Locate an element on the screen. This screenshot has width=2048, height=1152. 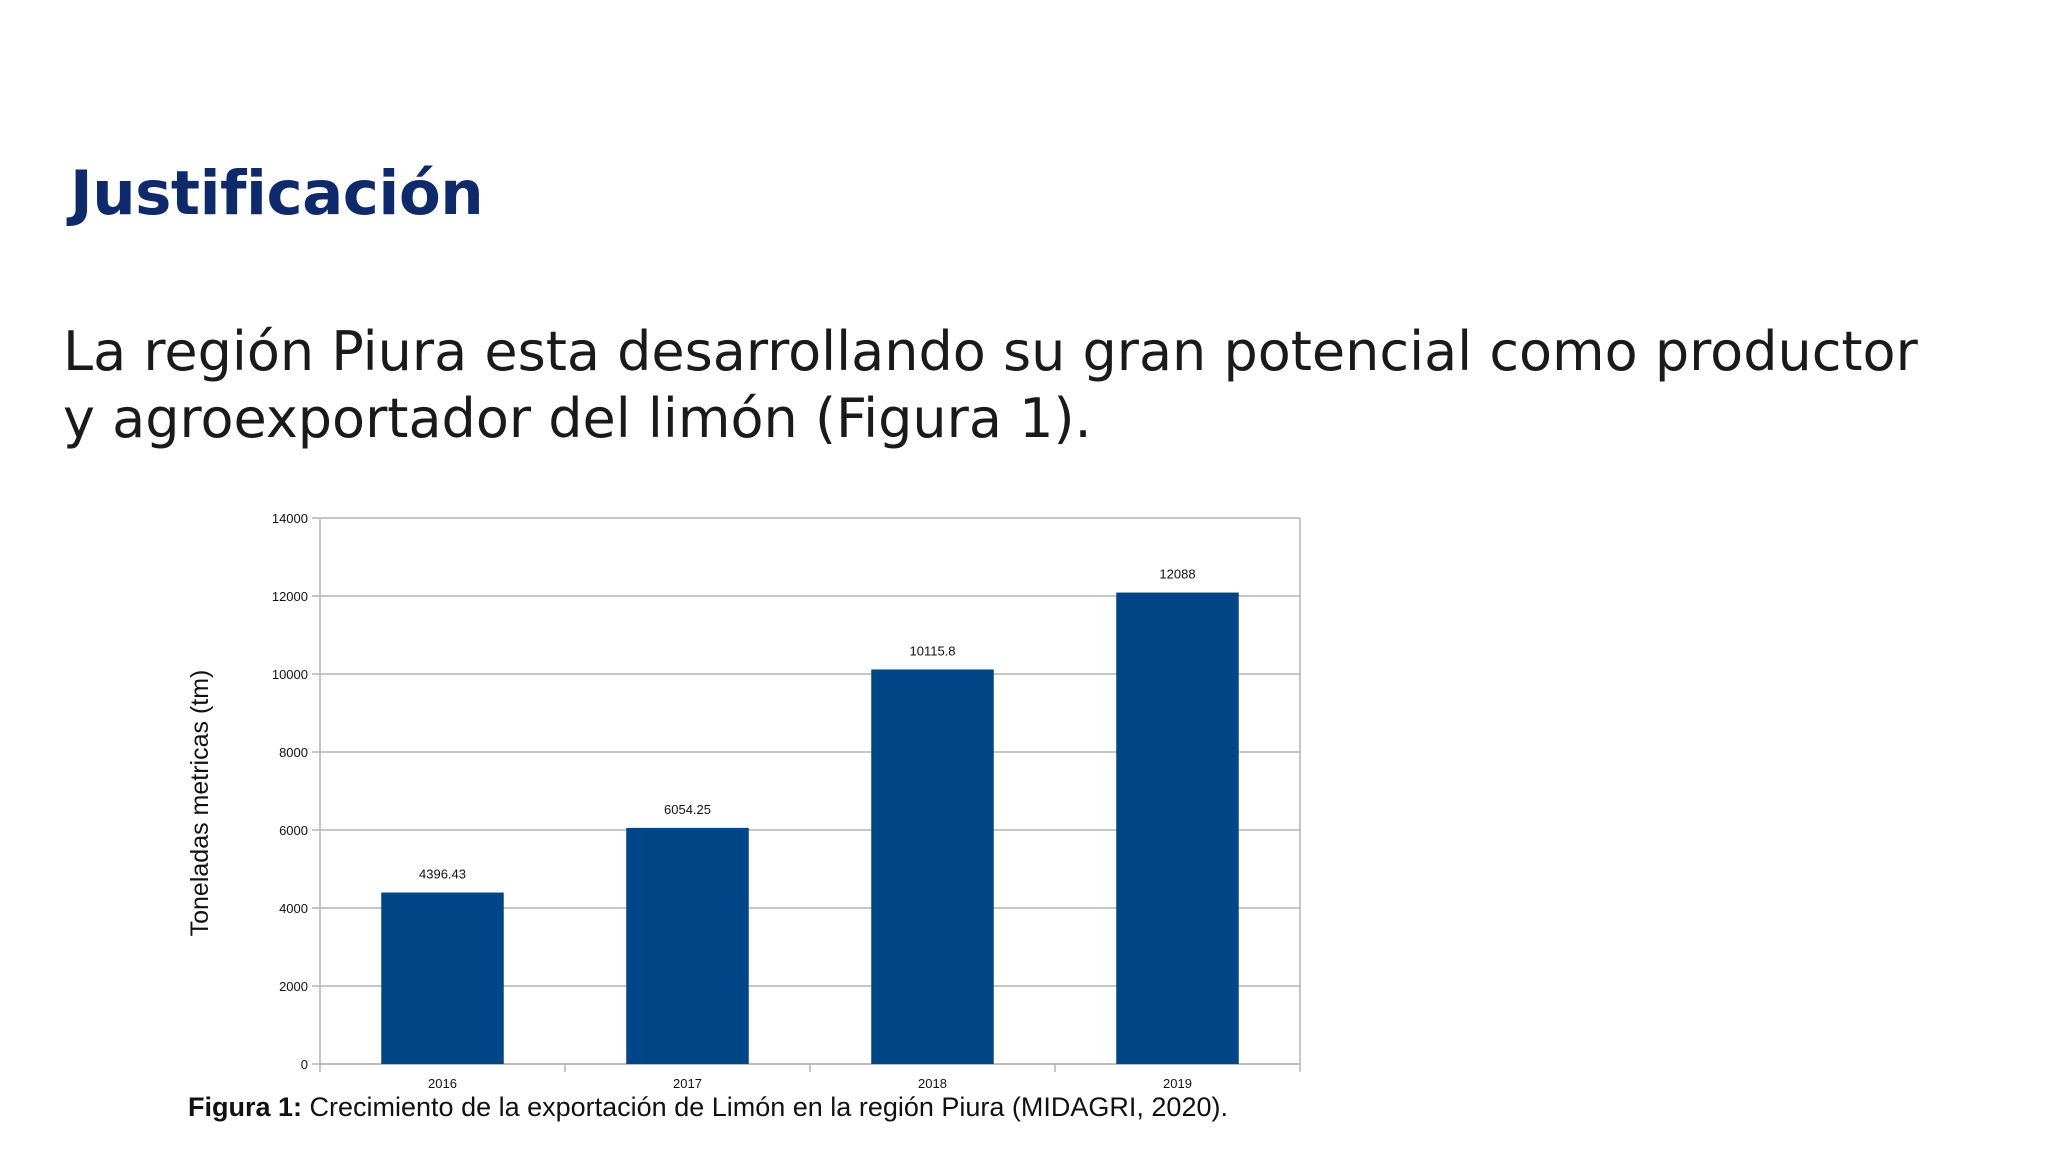
y-tick-label: 10000 is located at coordinates (290, 674).